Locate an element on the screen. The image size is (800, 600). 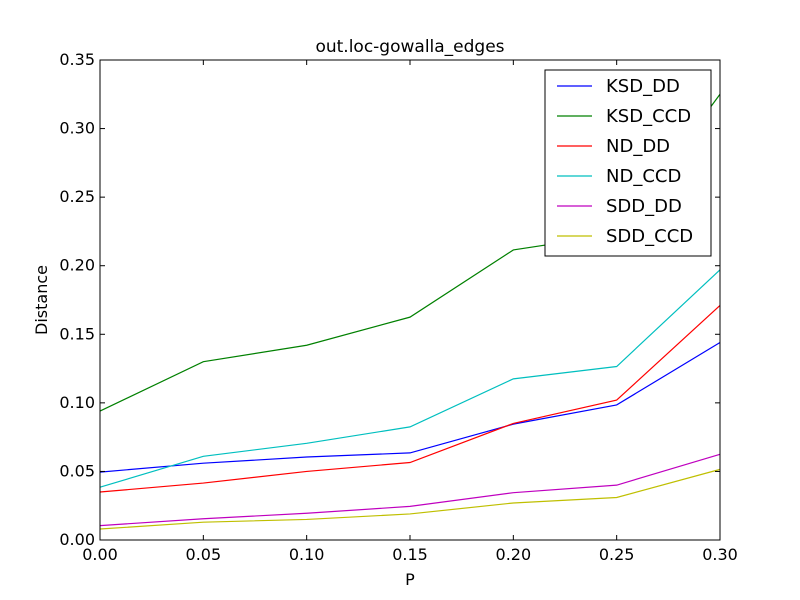
y-tick-label: 0.20 is located at coordinates (77, 265).